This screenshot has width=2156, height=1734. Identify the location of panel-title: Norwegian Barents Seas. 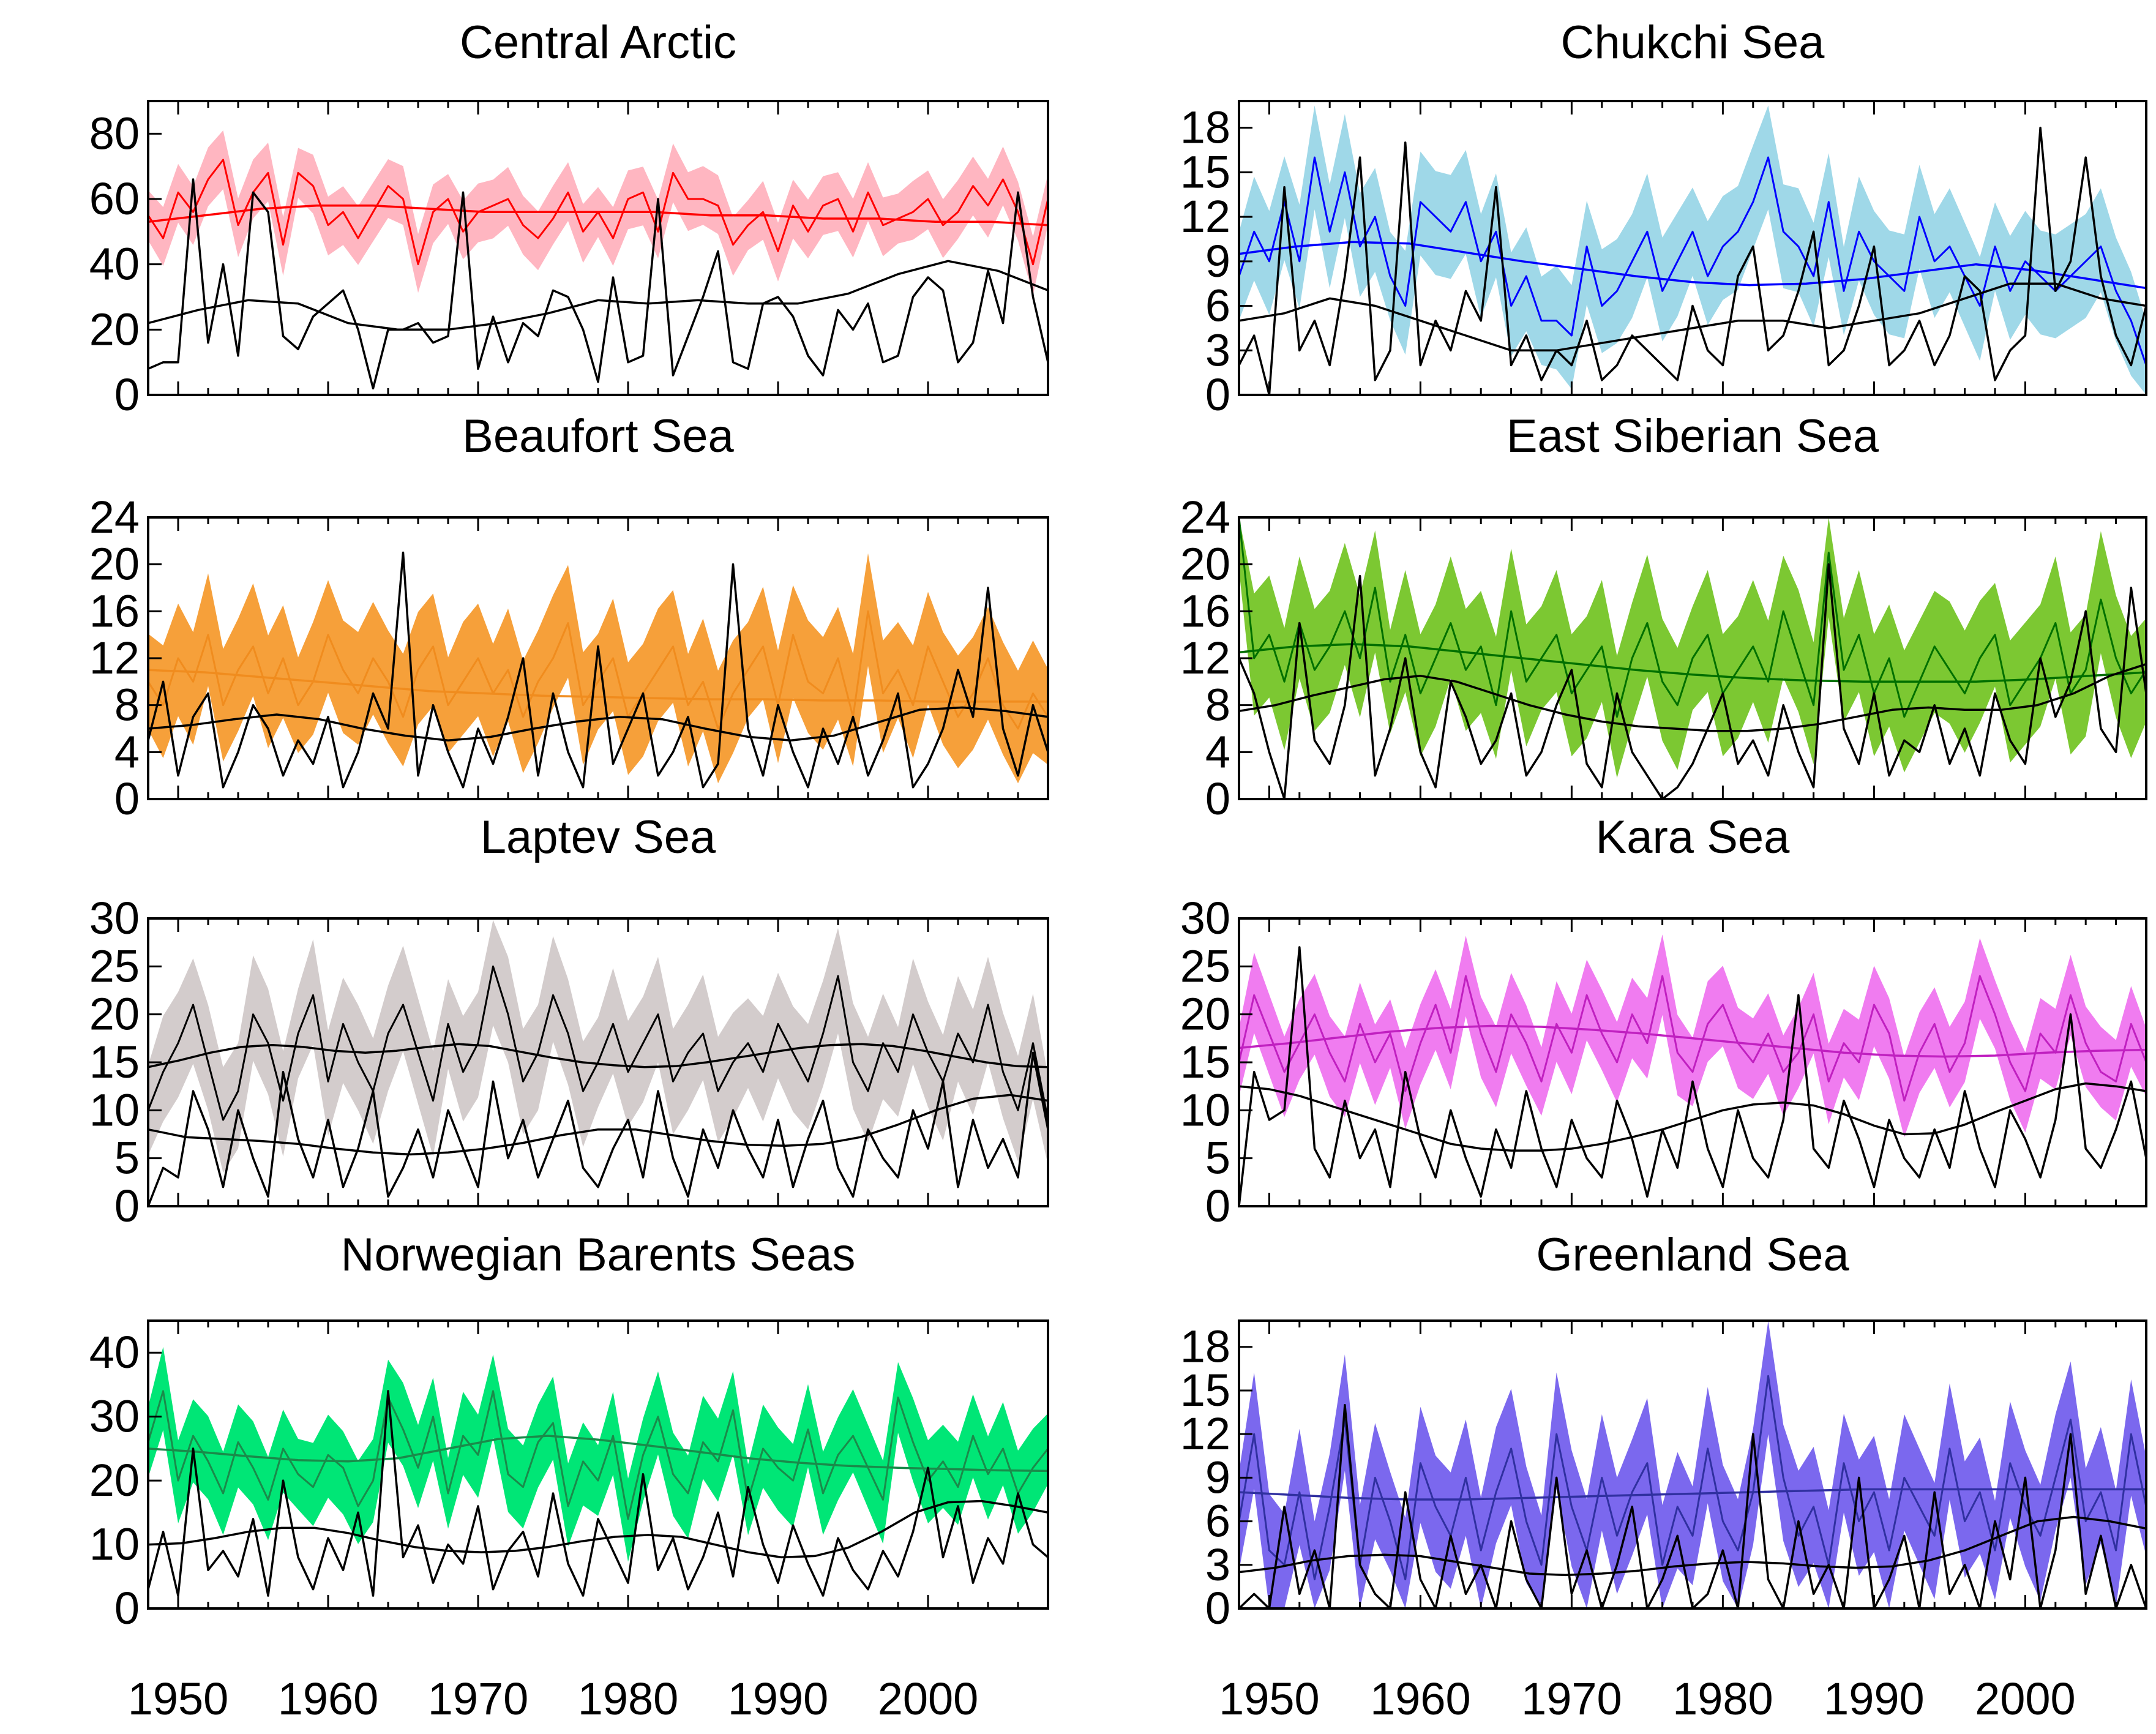
(599, 1255).